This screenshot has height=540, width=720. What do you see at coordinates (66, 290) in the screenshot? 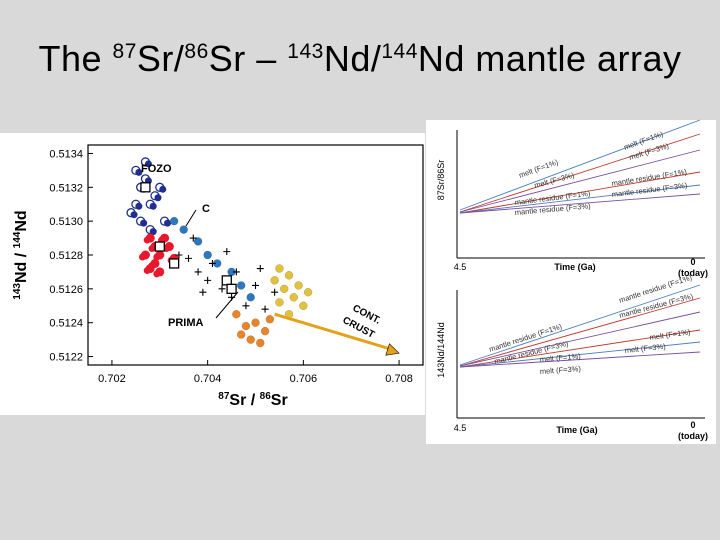
I see `scatter-y-tick-label: 0.5126` at bounding box center [66, 290].